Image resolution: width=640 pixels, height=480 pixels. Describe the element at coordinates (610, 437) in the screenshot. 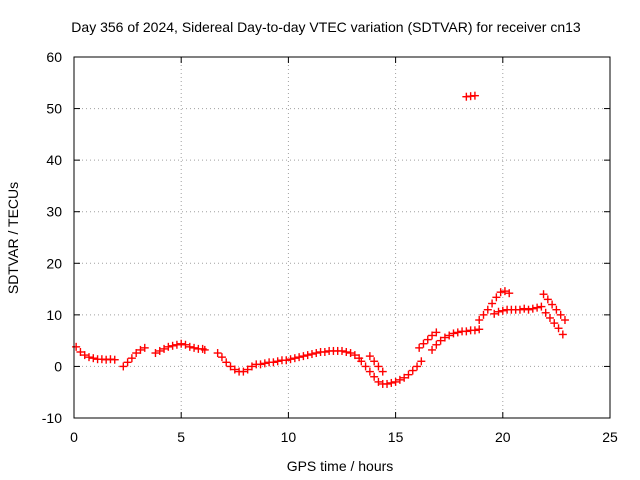

I see `x-tick-label: 25` at that location.